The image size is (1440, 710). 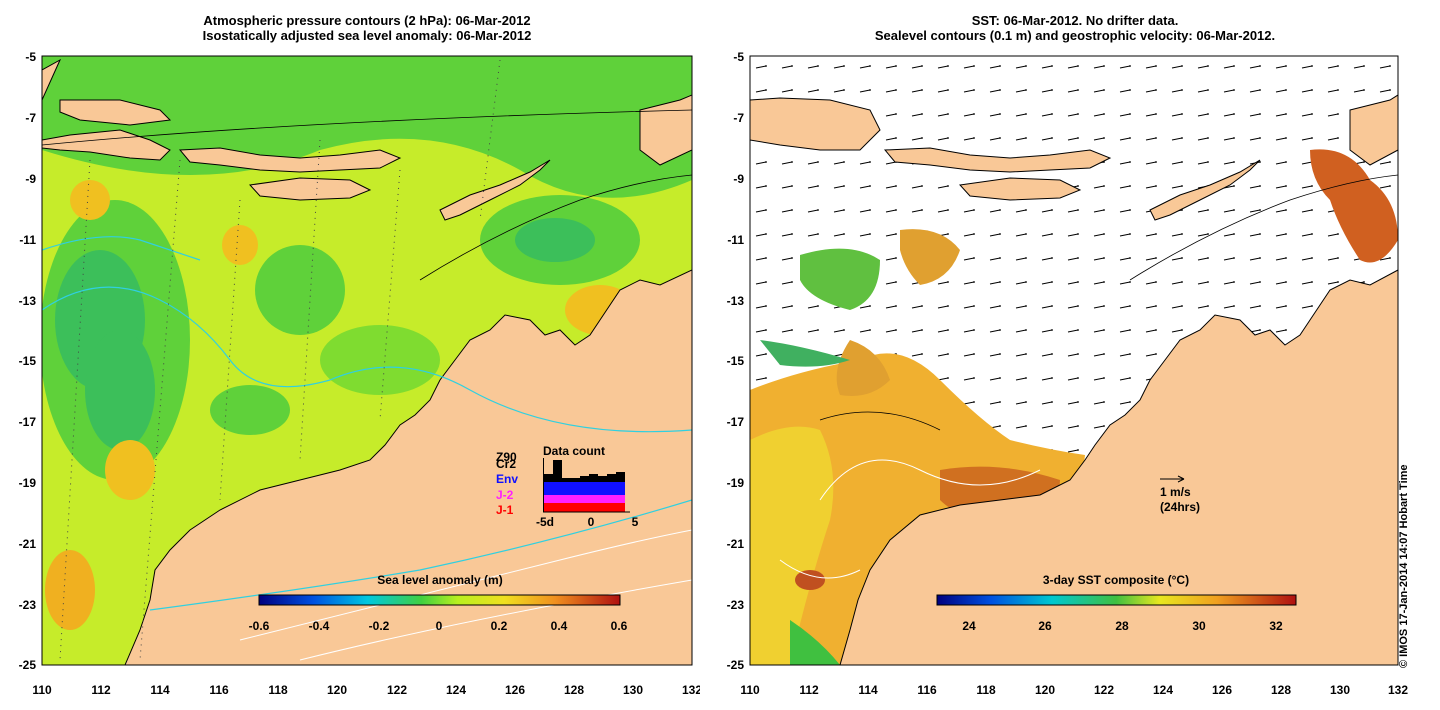 What do you see at coordinates (115, 112) in the screenshot?
I see `island-north-block` at bounding box center [115, 112].